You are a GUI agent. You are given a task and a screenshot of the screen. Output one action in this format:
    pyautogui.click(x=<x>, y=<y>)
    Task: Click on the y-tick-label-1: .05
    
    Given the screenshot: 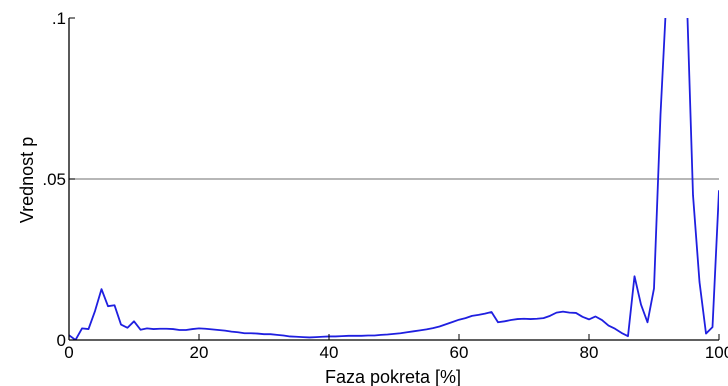 What is the action you would take?
    pyautogui.click(x=54, y=179)
    